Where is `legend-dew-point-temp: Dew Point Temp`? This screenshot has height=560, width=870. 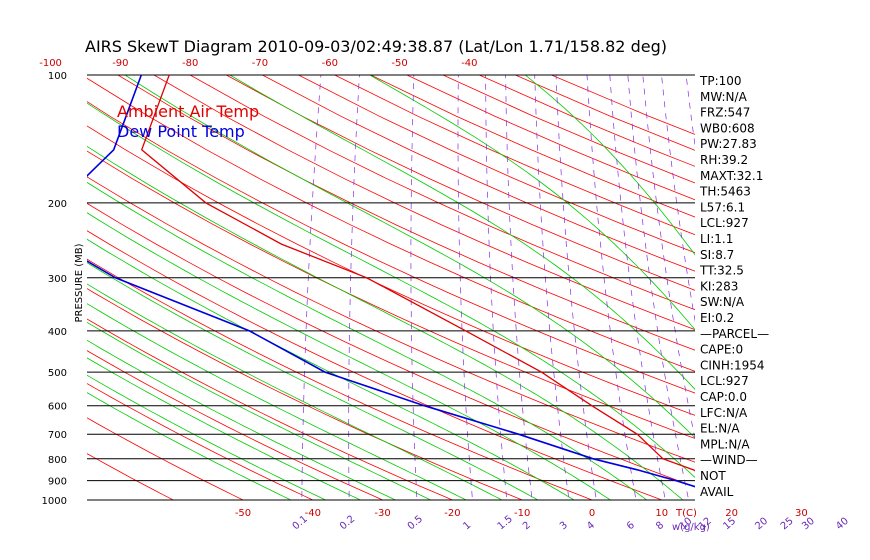
legend-dew-point-temp: Dew Point Temp is located at coordinates (181, 131).